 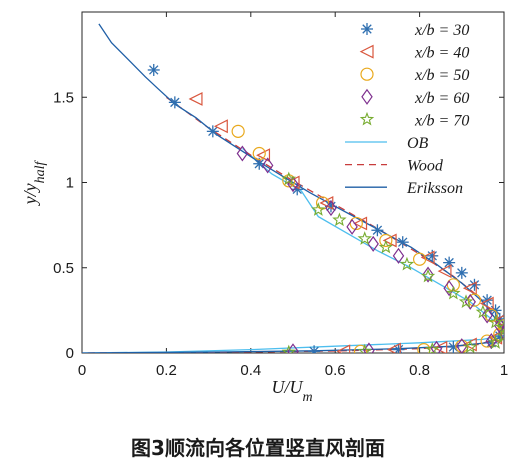 What do you see at coordinates (441, 53) in the screenshot?
I see `legend-label: x/b = 40` at bounding box center [441, 53].